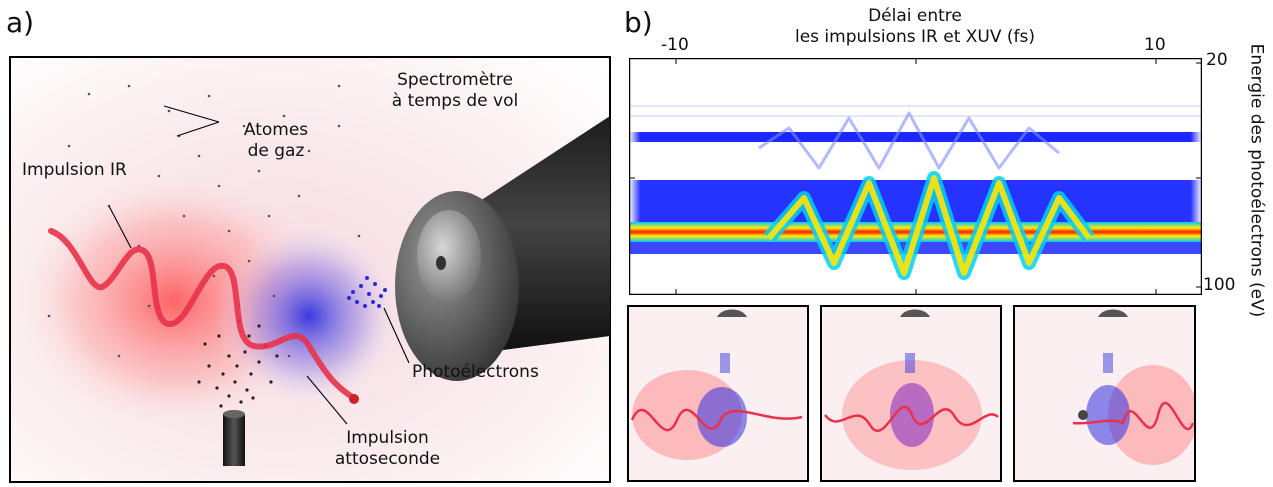 The width and height of the screenshot is (1273, 487). What do you see at coordinates (309, 316) in the screenshot?
I see `xuv-glow` at bounding box center [309, 316].